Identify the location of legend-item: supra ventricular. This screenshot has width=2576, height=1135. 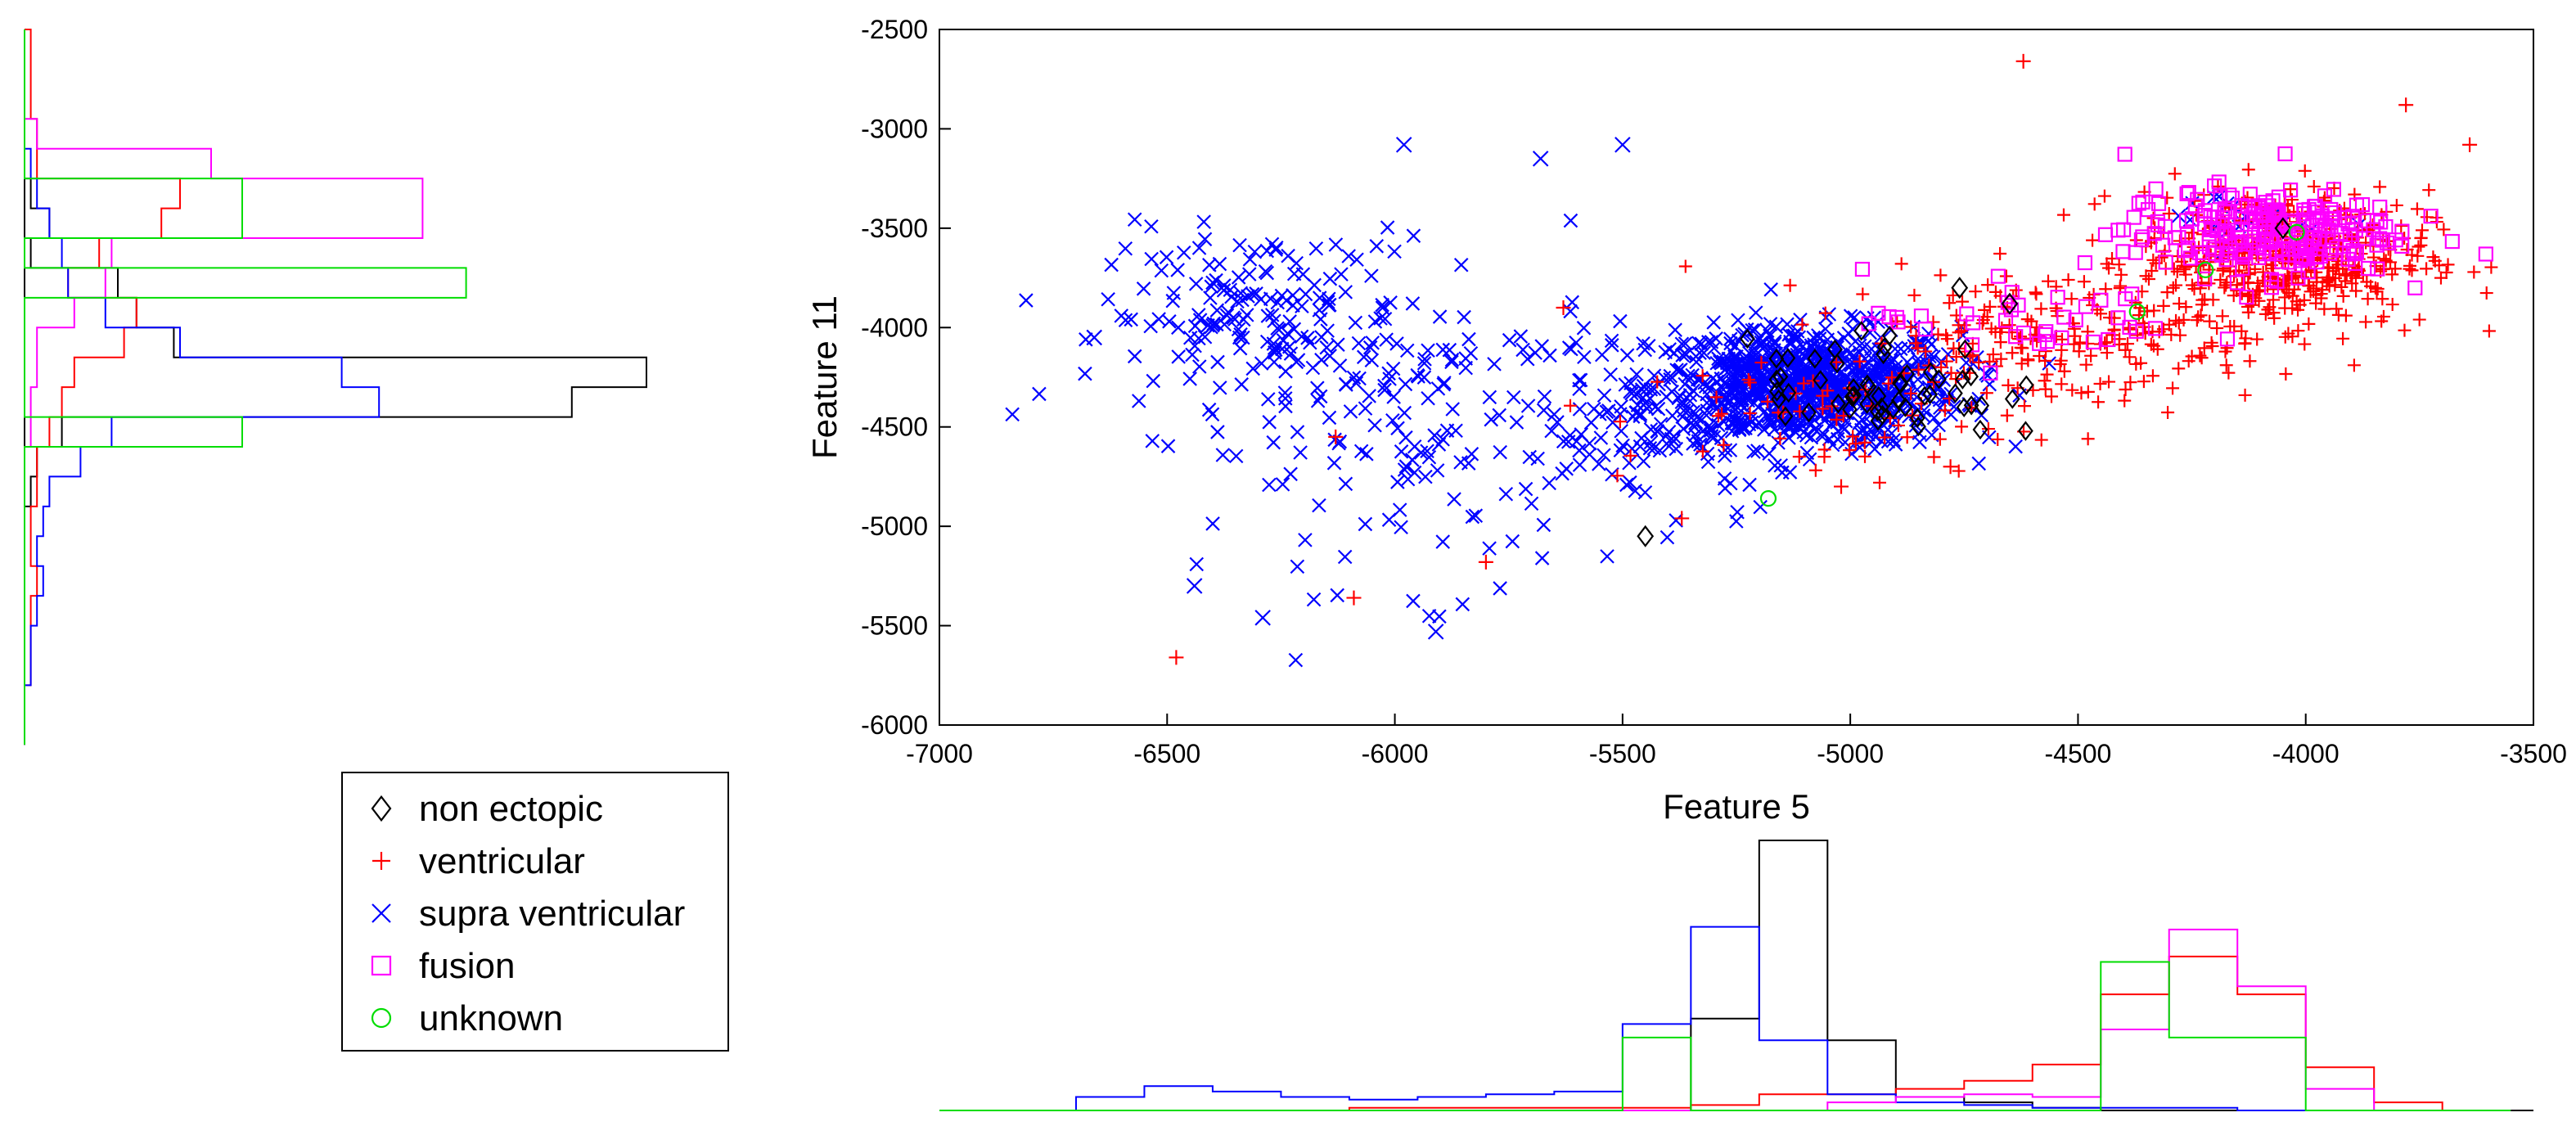
(528, 914).